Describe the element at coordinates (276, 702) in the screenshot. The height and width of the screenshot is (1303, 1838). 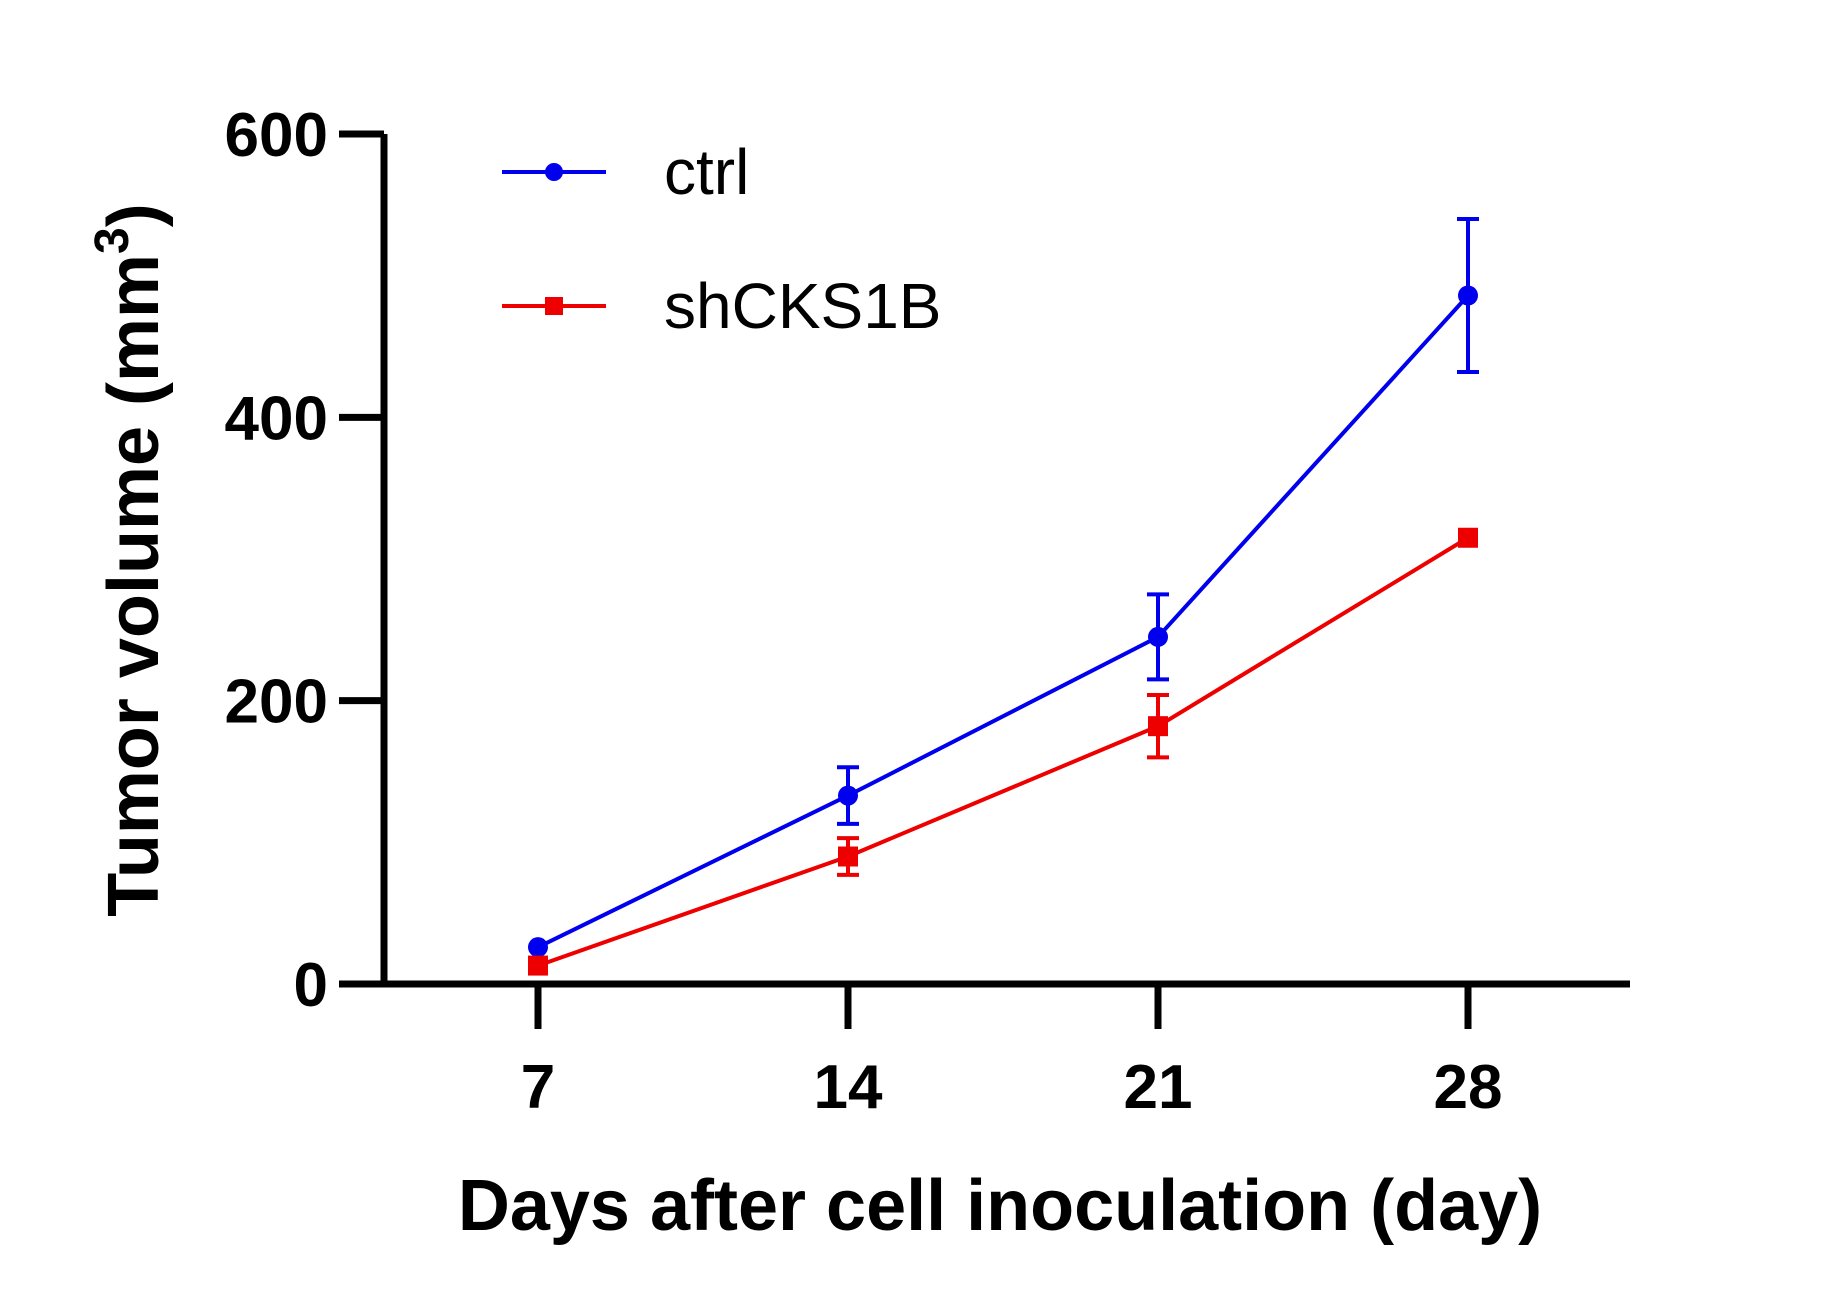
I see `y-tick-label: 200` at that location.